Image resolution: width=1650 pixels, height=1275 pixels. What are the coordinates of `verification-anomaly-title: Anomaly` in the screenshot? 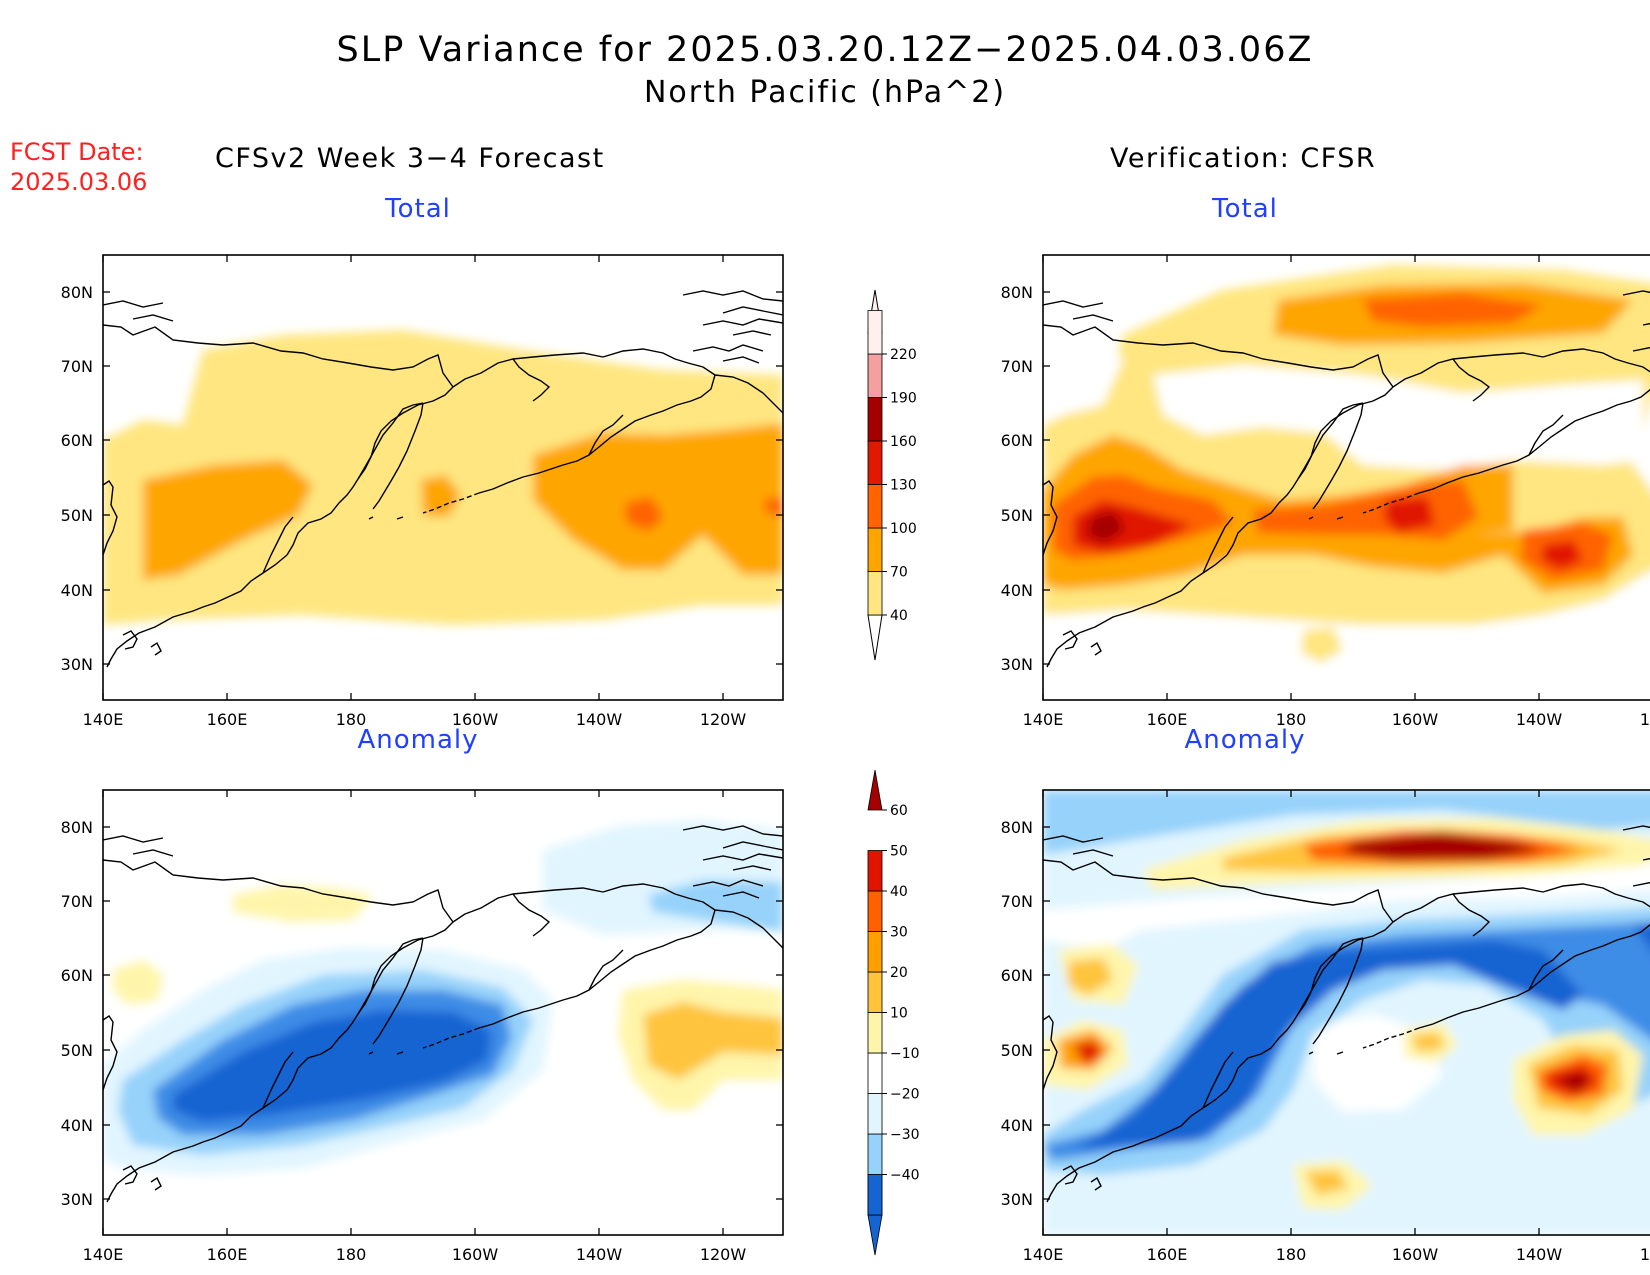 It's located at (1245, 740).